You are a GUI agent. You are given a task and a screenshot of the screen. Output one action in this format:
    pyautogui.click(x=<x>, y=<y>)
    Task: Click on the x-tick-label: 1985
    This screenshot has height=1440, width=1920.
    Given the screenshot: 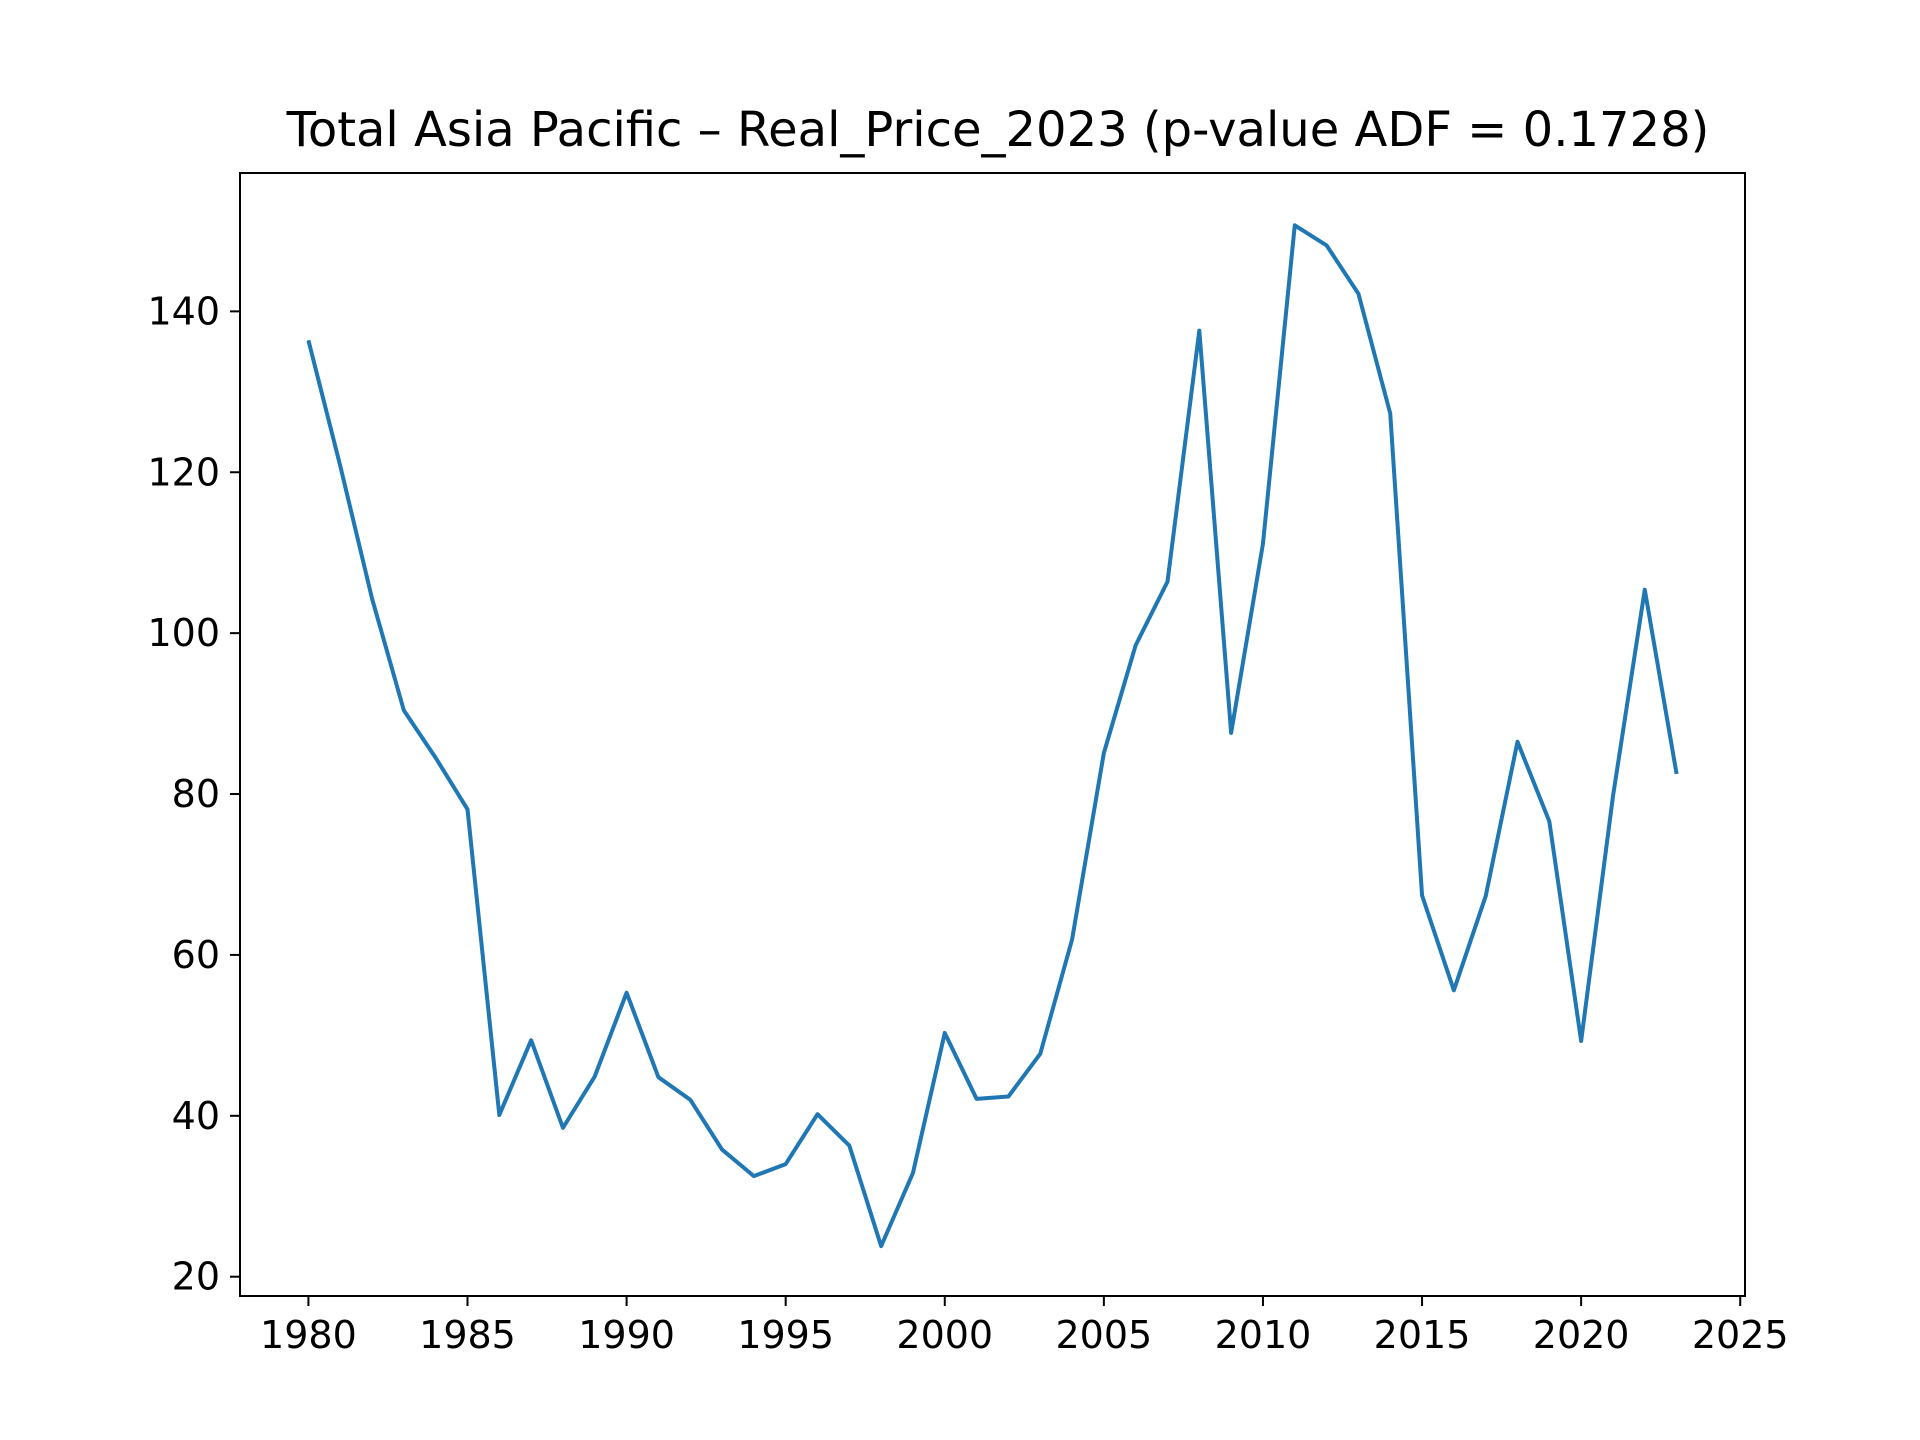 What is the action you would take?
    pyautogui.click(x=467, y=1335)
    